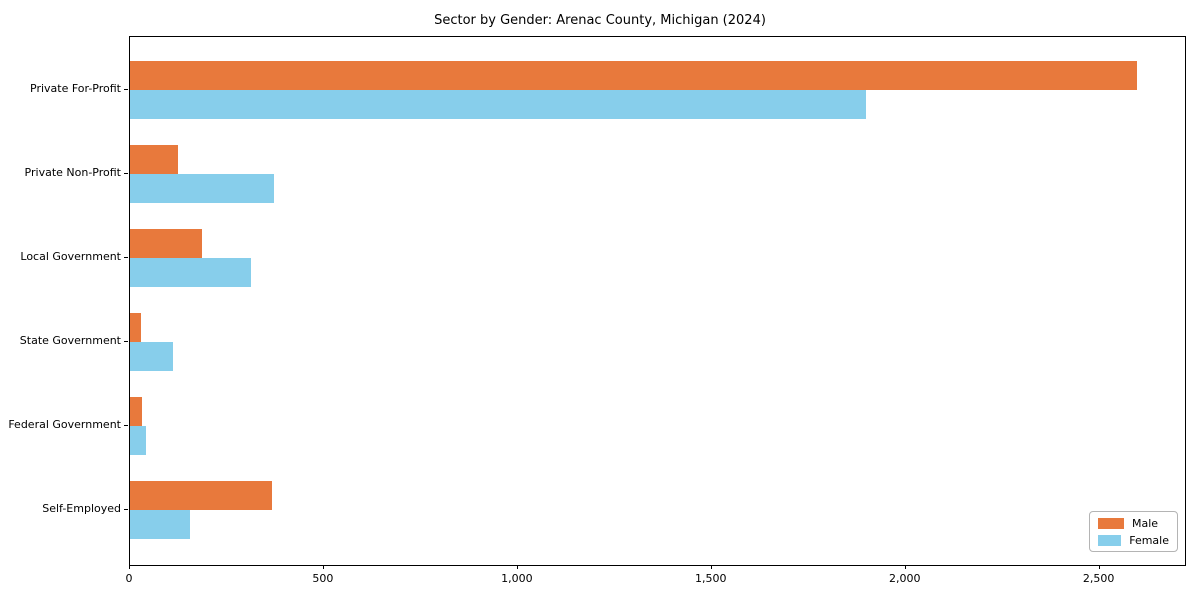 The width and height of the screenshot is (1200, 600). I want to click on legend-item-female: Female, so click(1133, 540).